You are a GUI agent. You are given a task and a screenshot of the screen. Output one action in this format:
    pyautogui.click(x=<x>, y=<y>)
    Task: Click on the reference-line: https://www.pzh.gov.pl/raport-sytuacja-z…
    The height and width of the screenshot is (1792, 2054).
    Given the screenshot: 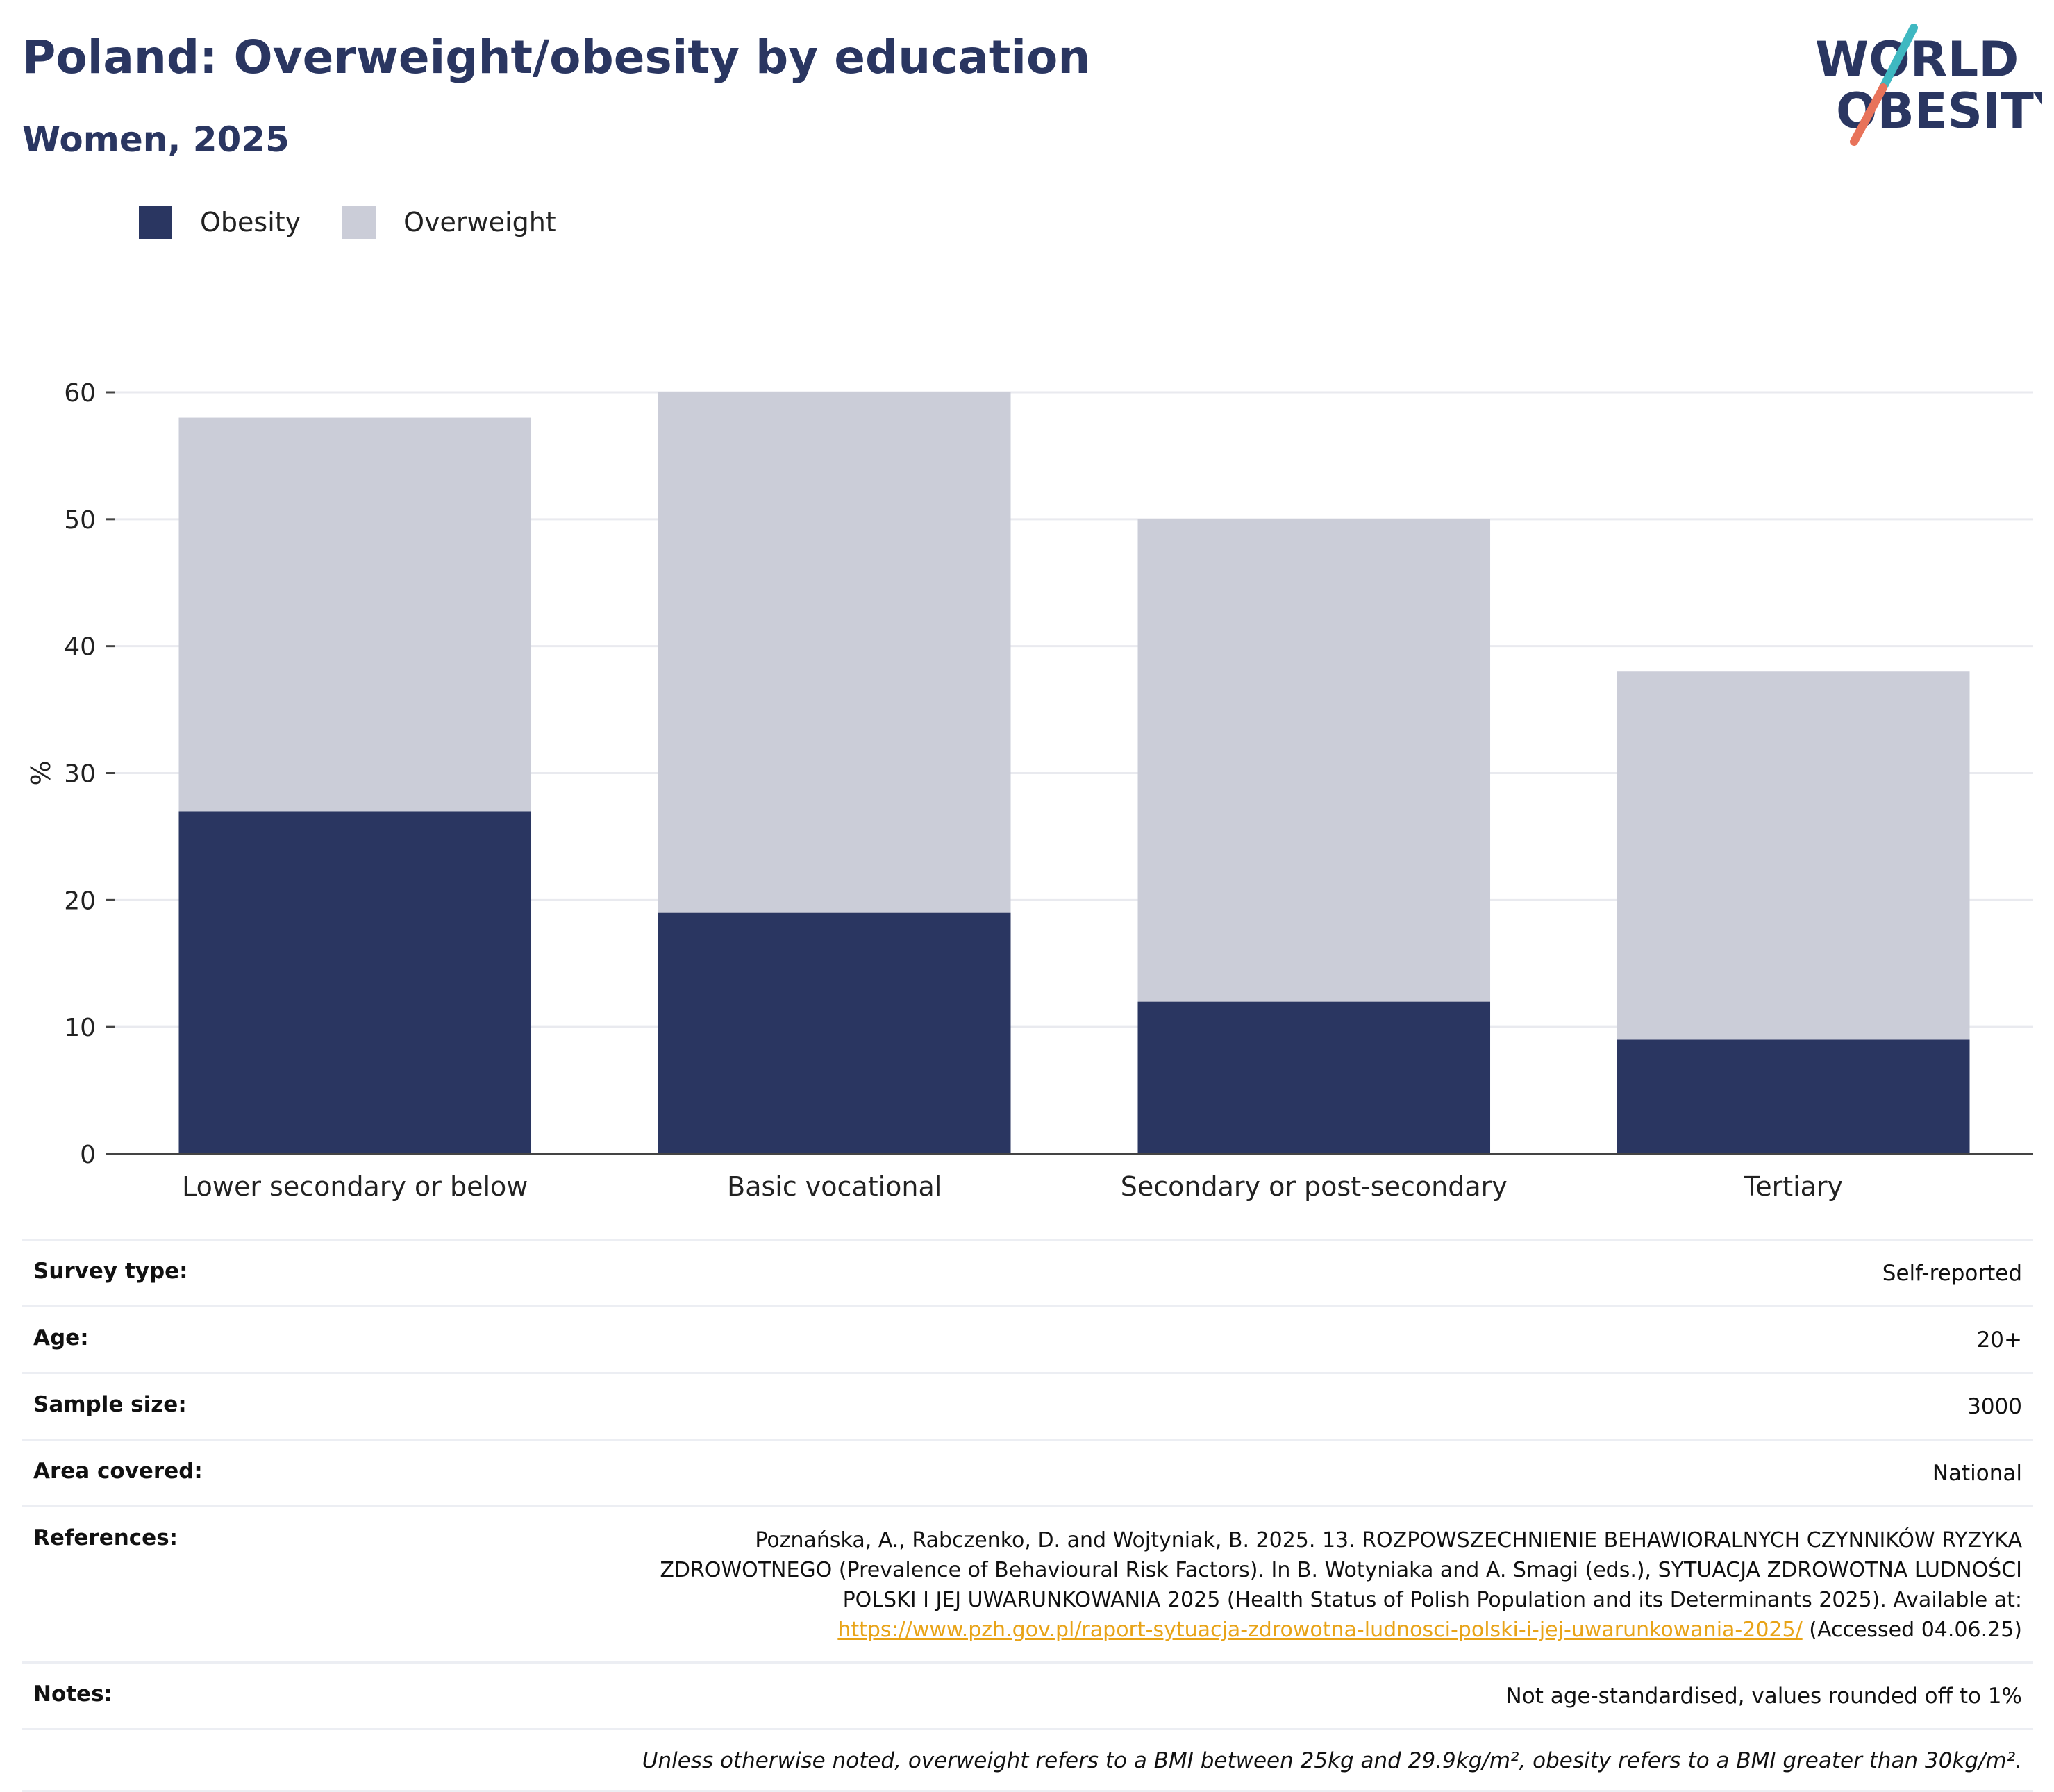 What is the action you would take?
    pyautogui.click(x=1133, y=1630)
    